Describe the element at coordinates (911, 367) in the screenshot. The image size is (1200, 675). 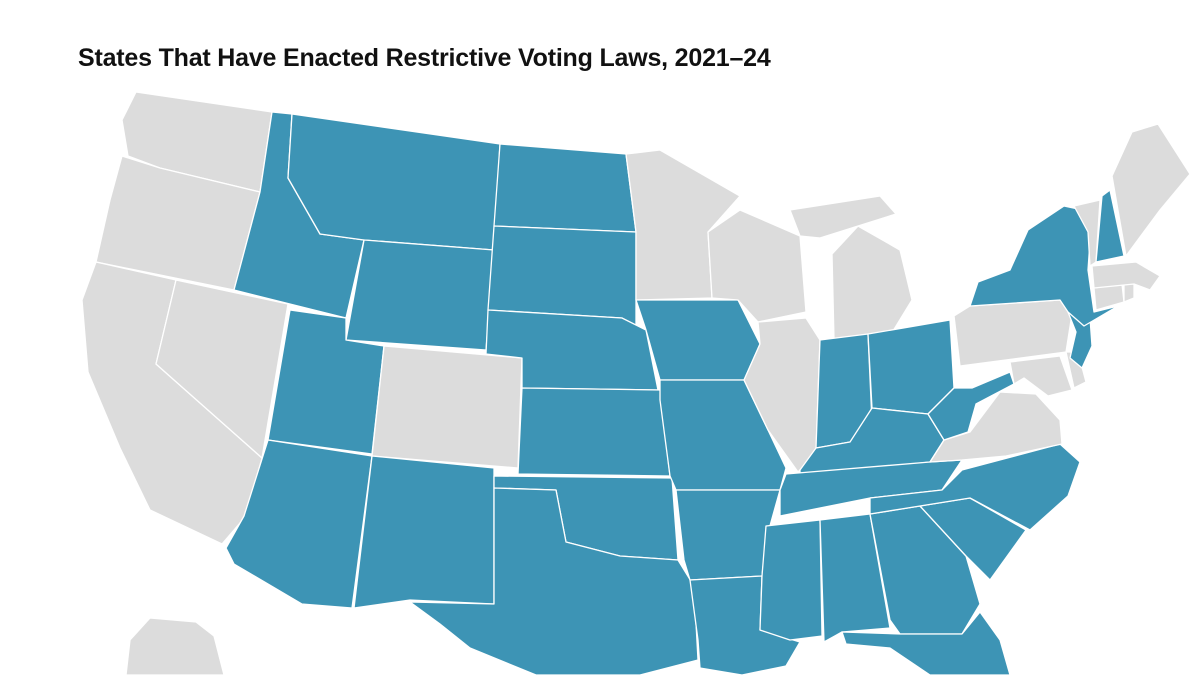
I see `state-OH` at that location.